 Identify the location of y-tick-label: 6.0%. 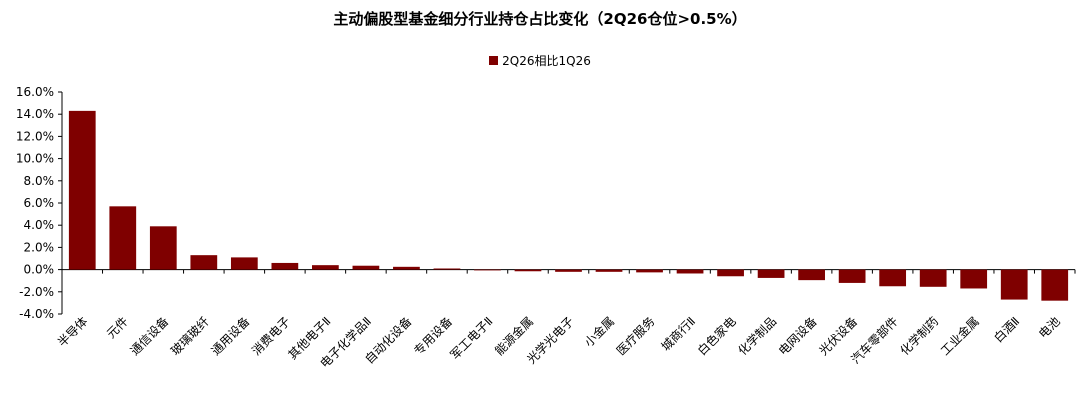
(39, 203).